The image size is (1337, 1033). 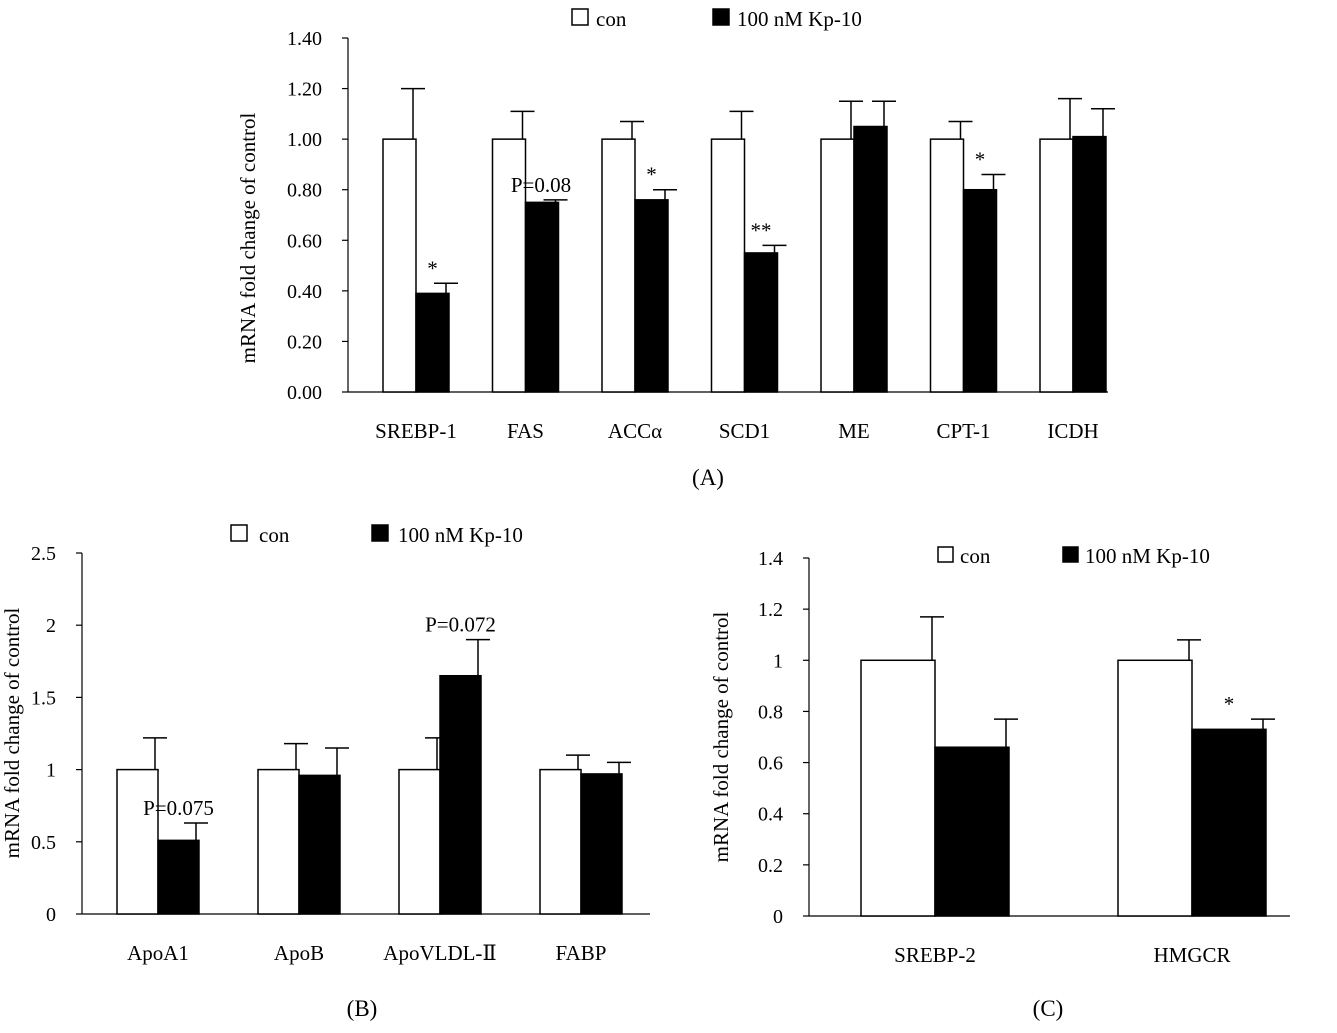 What do you see at coordinates (541, 185) in the screenshot?
I see `significance-annotation: P=0.08` at bounding box center [541, 185].